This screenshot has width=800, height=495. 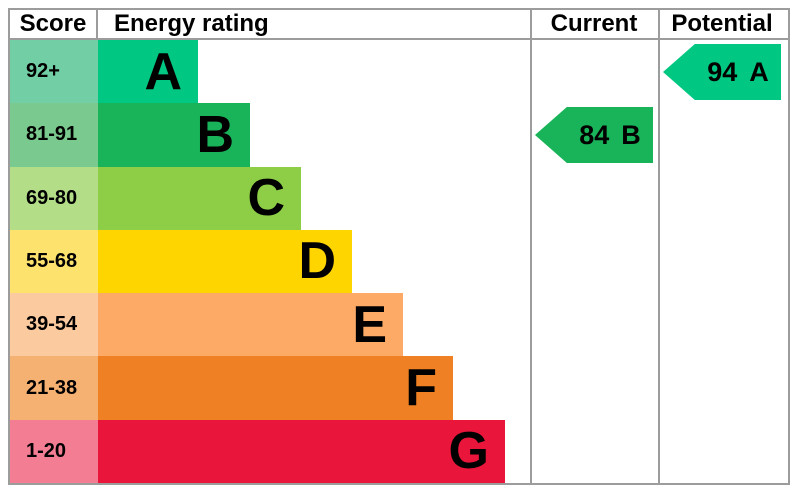 What do you see at coordinates (199, 198) in the screenshot?
I see `band-c-bar: C` at bounding box center [199, 198].